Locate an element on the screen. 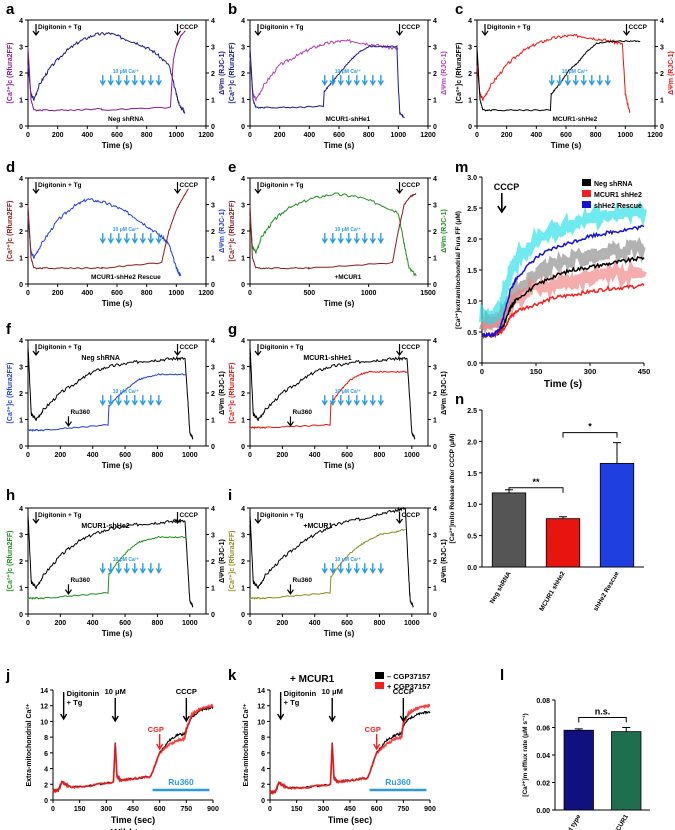  y-tick-label: 0 is located at coordinates (46, 801).